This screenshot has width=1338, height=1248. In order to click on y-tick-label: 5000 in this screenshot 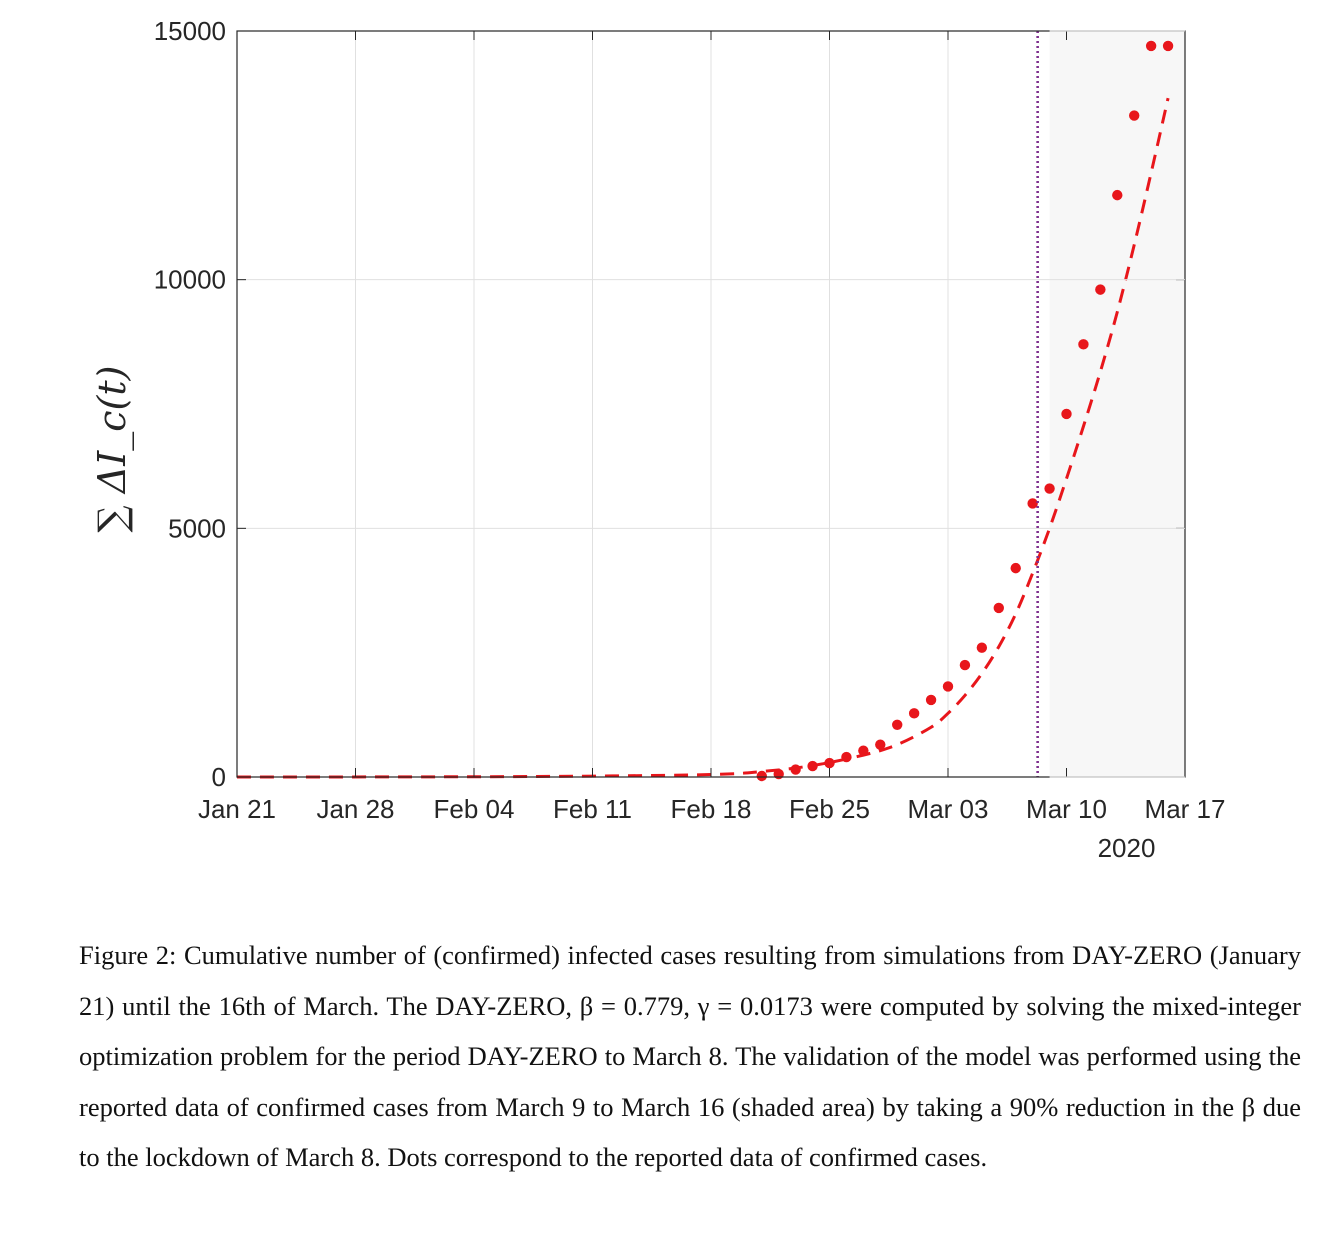, I will do `click(197, 528)`.